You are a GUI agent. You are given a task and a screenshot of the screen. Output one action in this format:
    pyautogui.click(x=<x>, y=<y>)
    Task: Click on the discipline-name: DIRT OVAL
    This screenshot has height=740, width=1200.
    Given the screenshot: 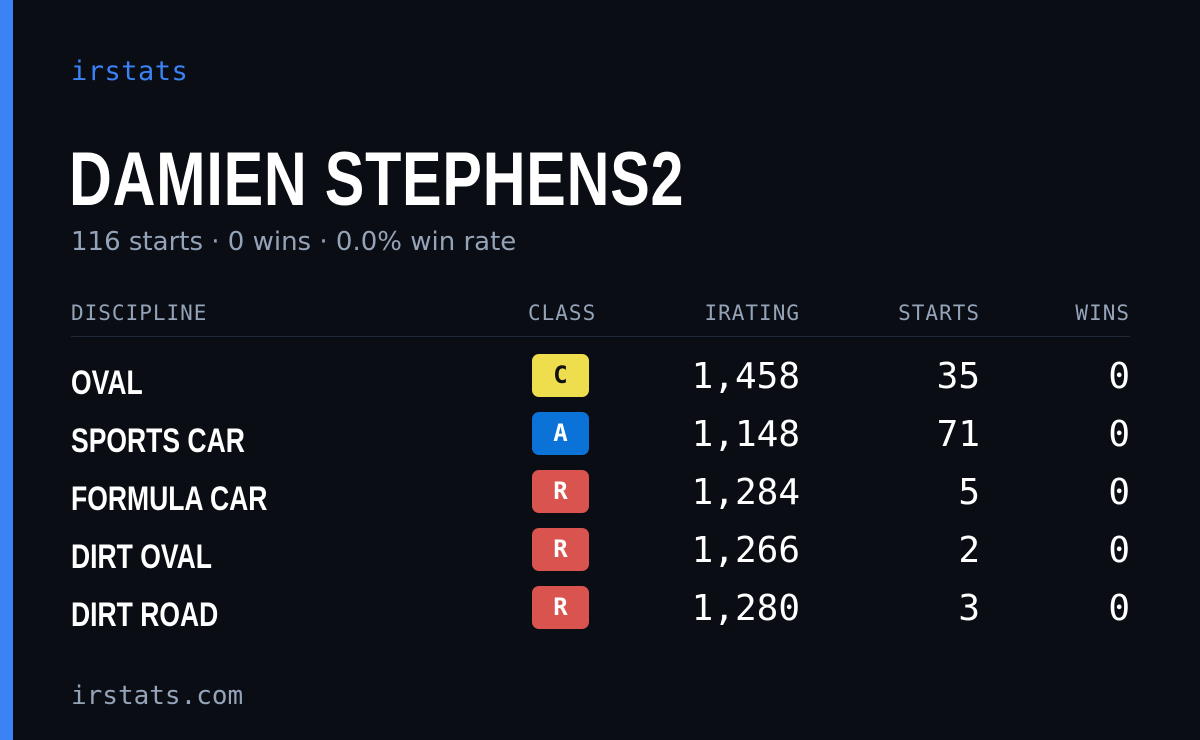 What is the action you would take?
    pyautogui.click(x=141, y=557)
    